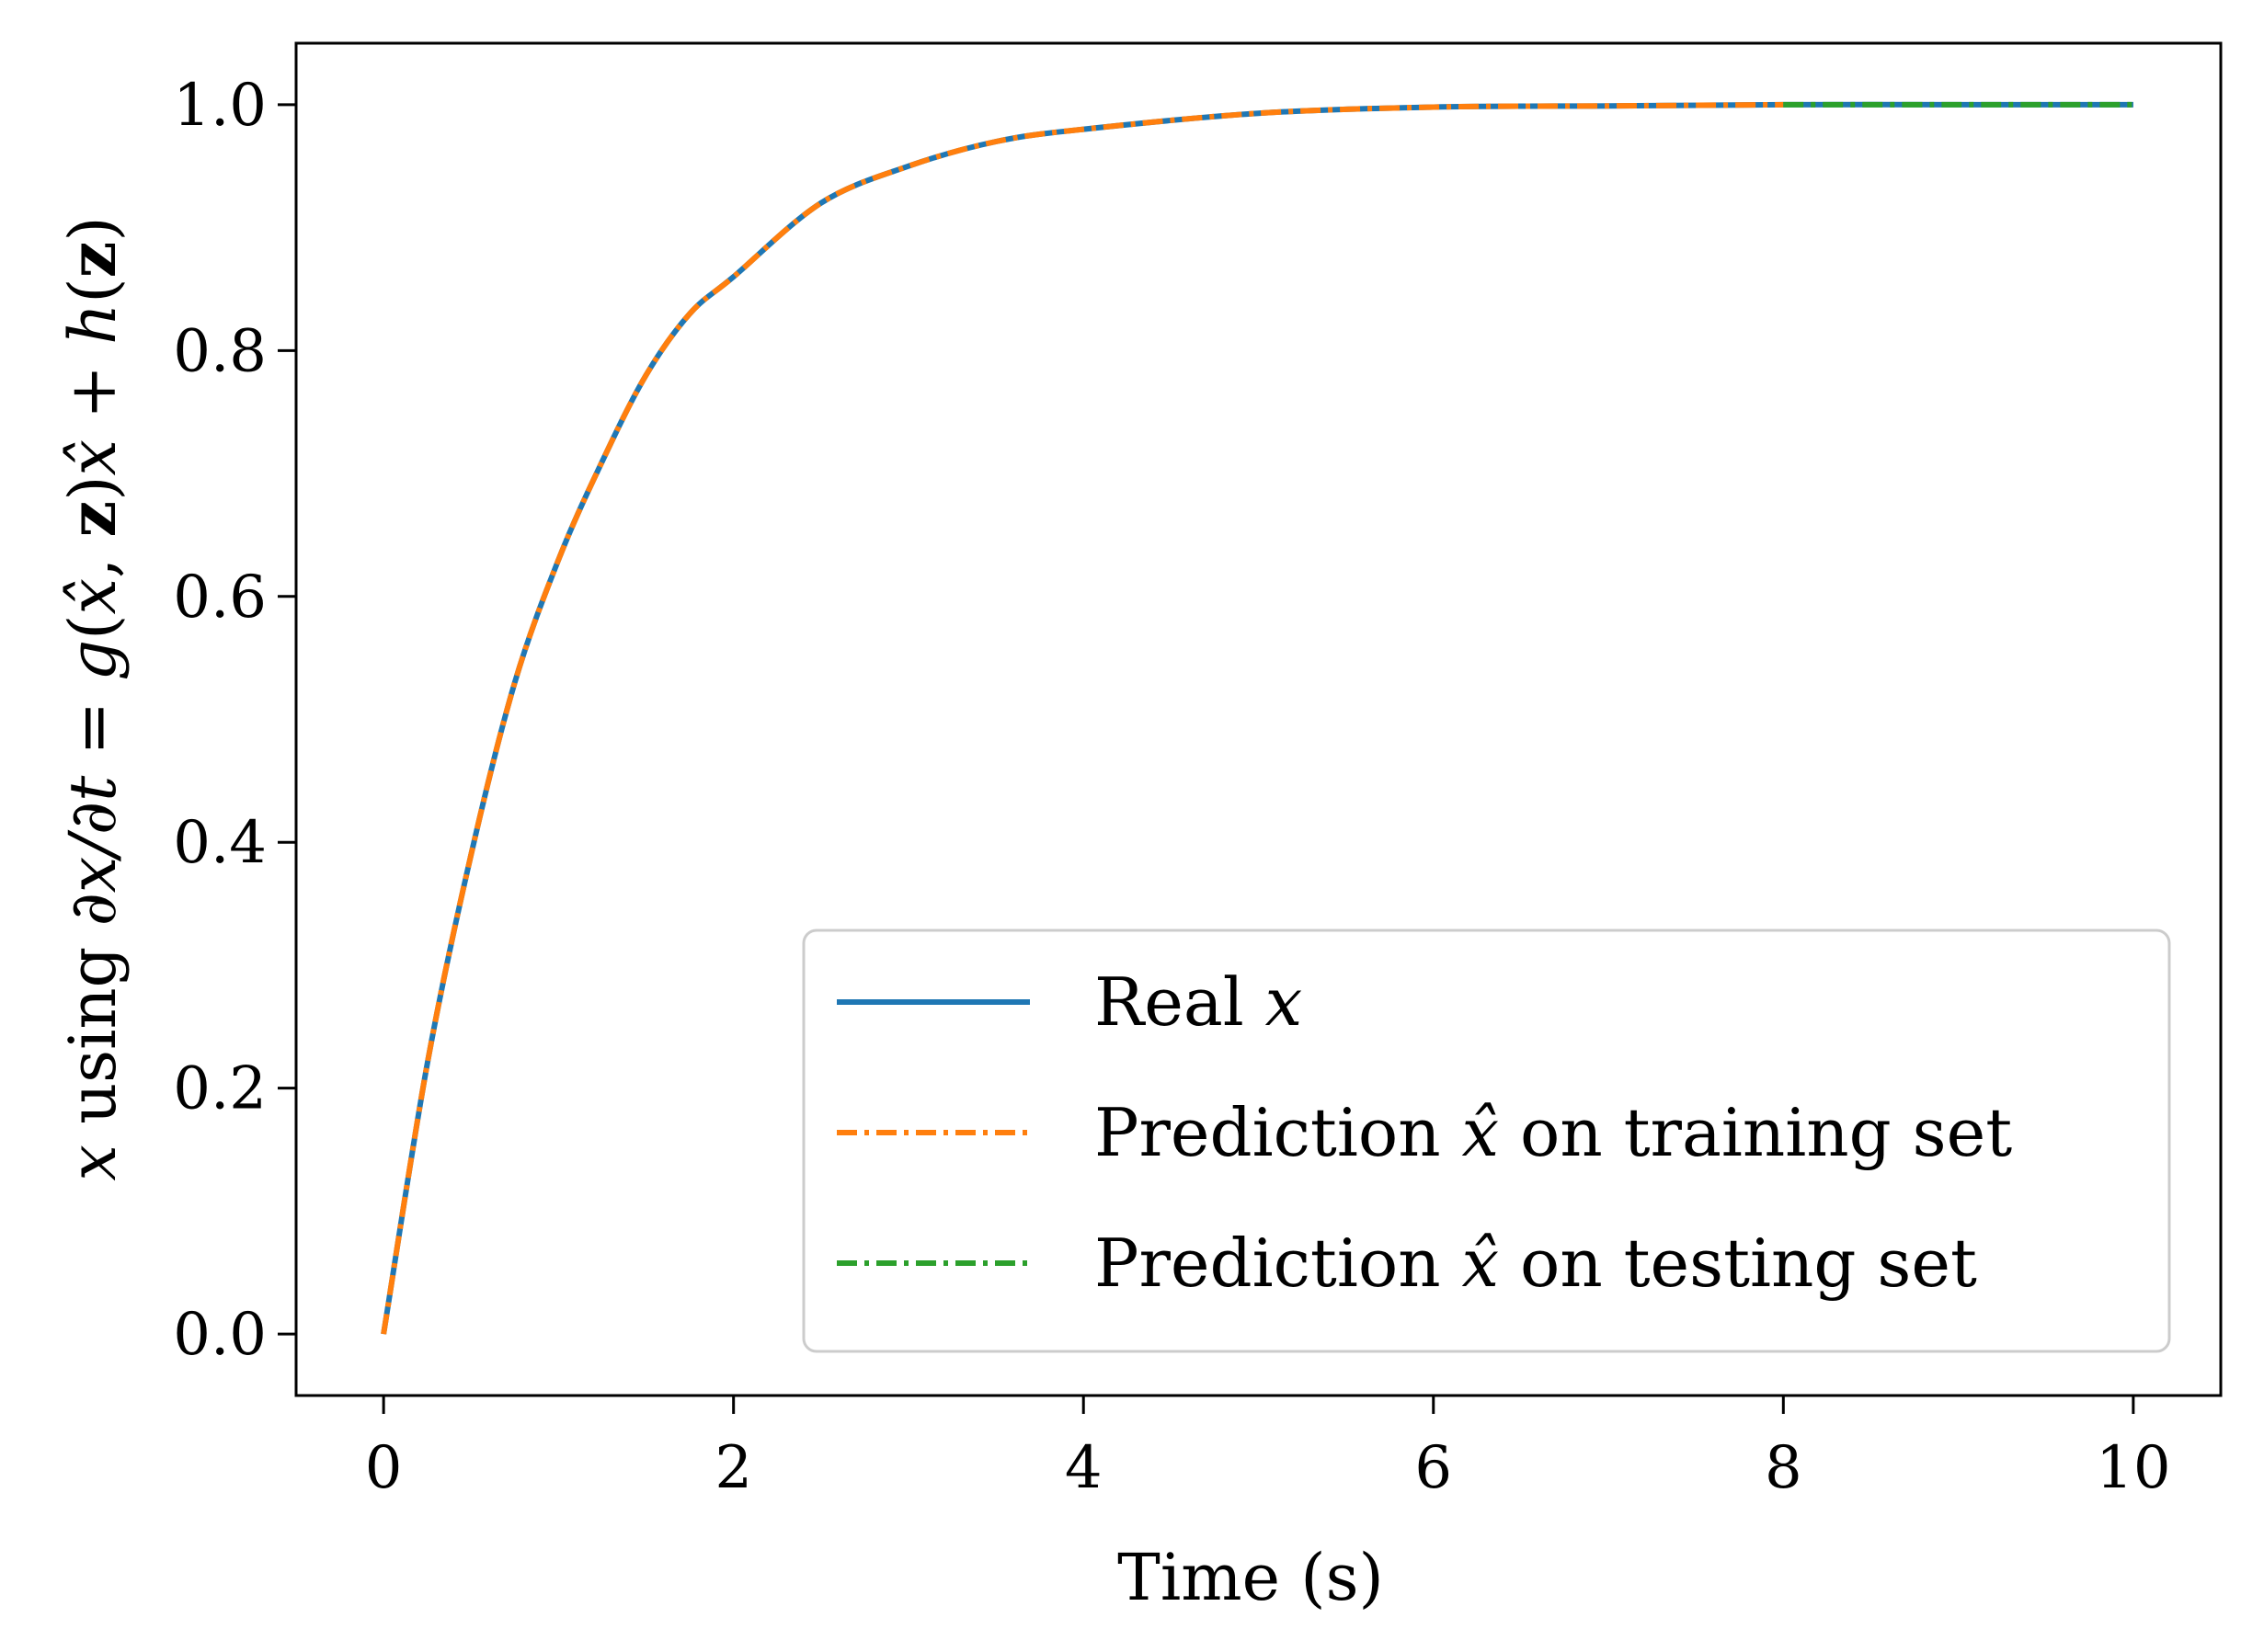 This screenshot has width=2241, height=1652. Describe the element at coordinates (733, 1468) in the screenshot. I see `x-tick-label: 2` at that location.